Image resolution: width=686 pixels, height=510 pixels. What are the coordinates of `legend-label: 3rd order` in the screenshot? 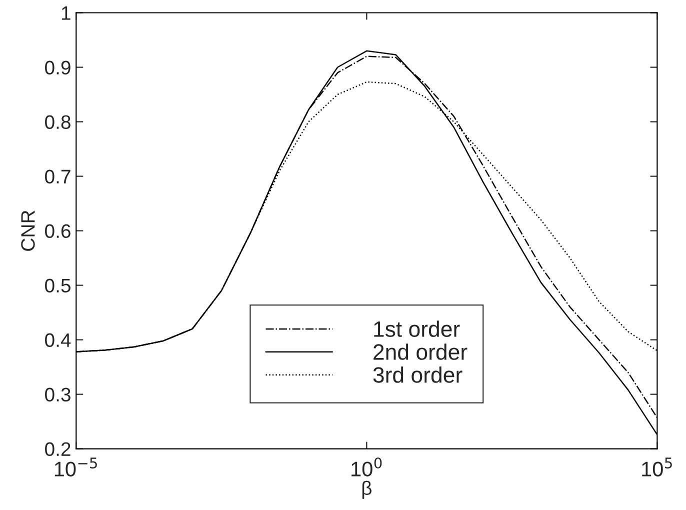 It's located at (417, 374).